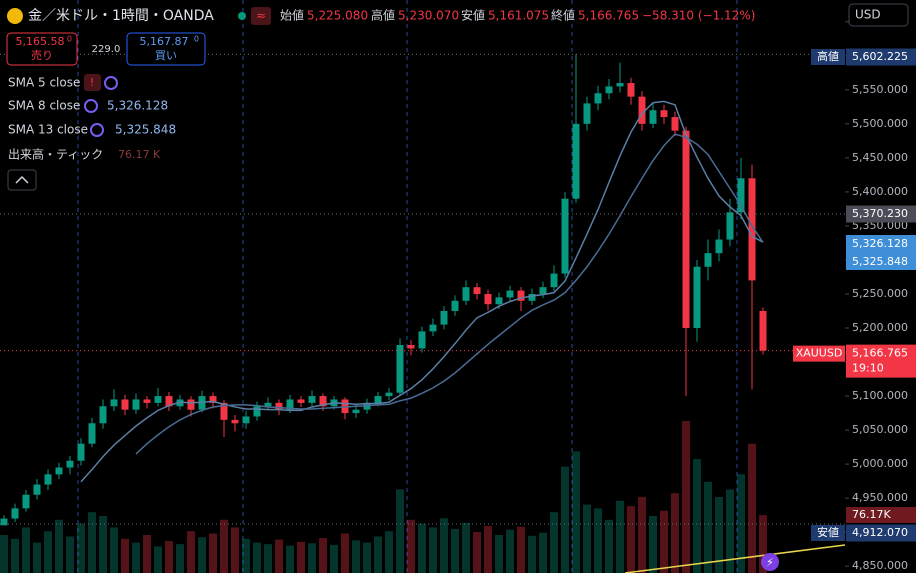 This screenshot has height=573, width=916. What do you see at coordinates (166, 49) in the screenshot?
I see `buy-button` at bounding box center [166, 49].